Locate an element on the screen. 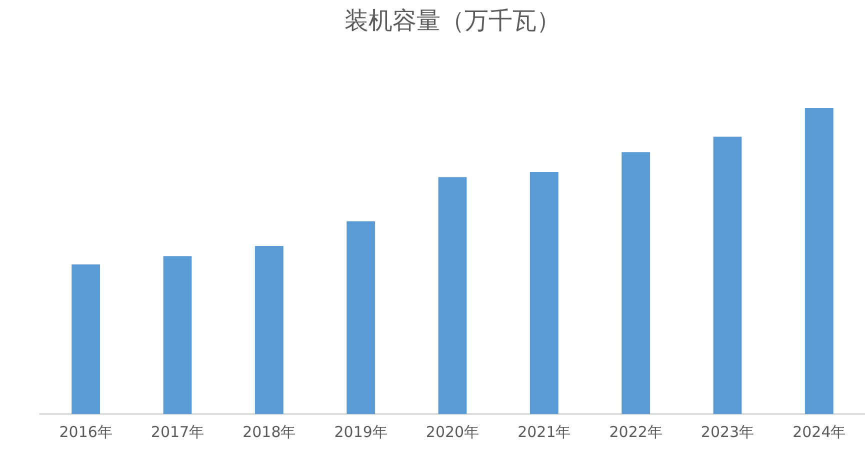 The height and width of the screenshot is (456, 865). x-tick-label: 2023年 is located at coordinates (727, 431).